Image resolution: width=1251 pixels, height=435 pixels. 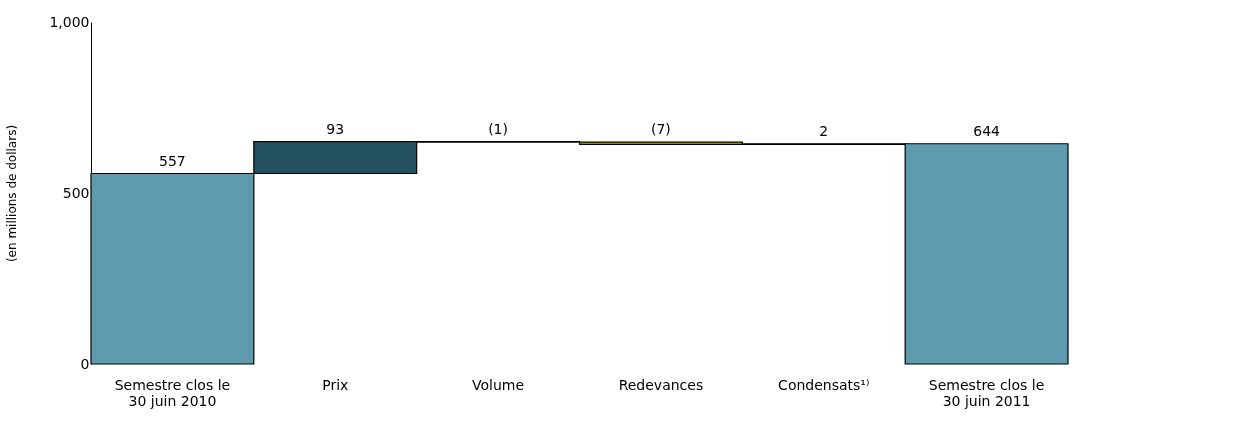 I want to click on data-label: 644, so click(x=987, y=130).